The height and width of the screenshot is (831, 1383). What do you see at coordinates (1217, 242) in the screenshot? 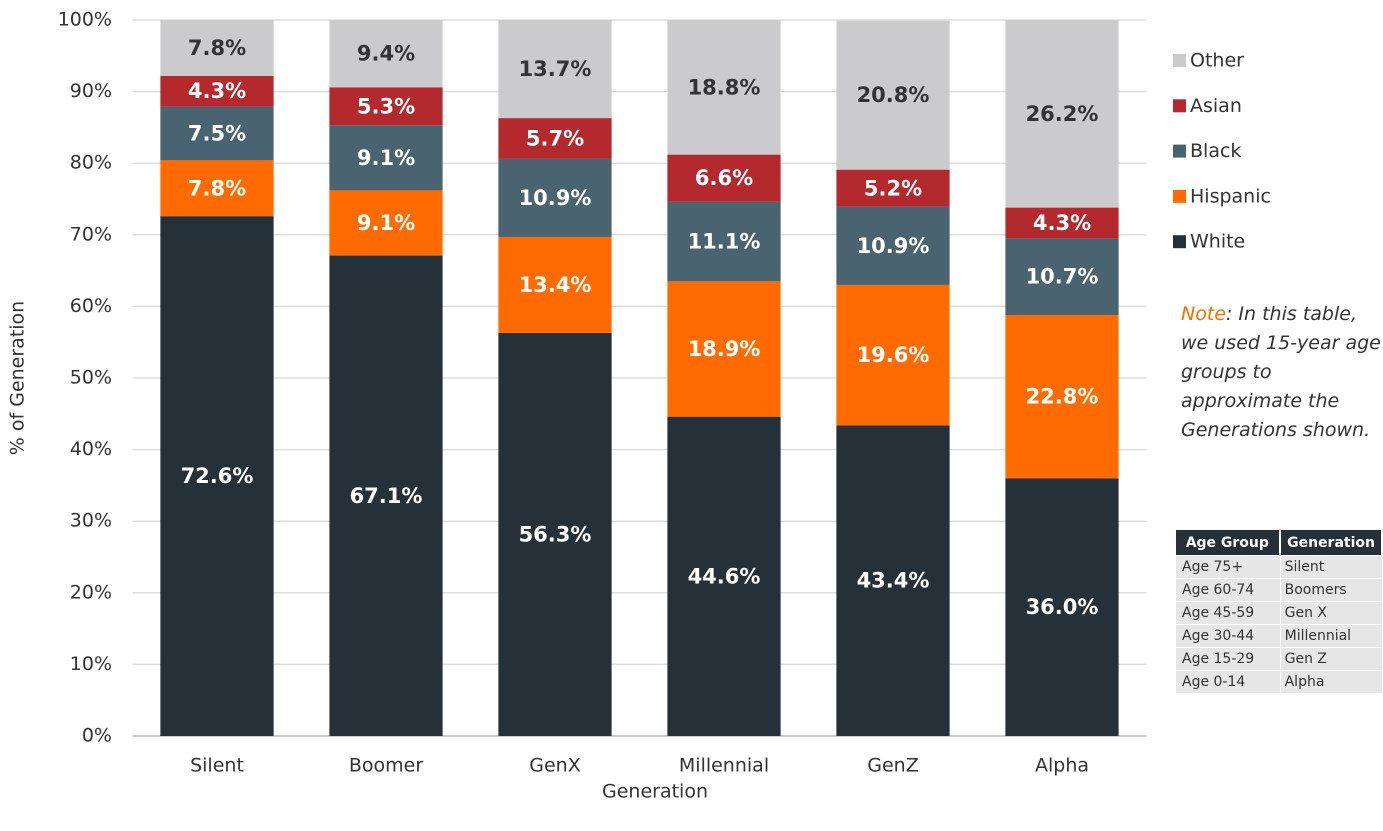
I see `legend-label: White` at bounding box center [1217, 242].